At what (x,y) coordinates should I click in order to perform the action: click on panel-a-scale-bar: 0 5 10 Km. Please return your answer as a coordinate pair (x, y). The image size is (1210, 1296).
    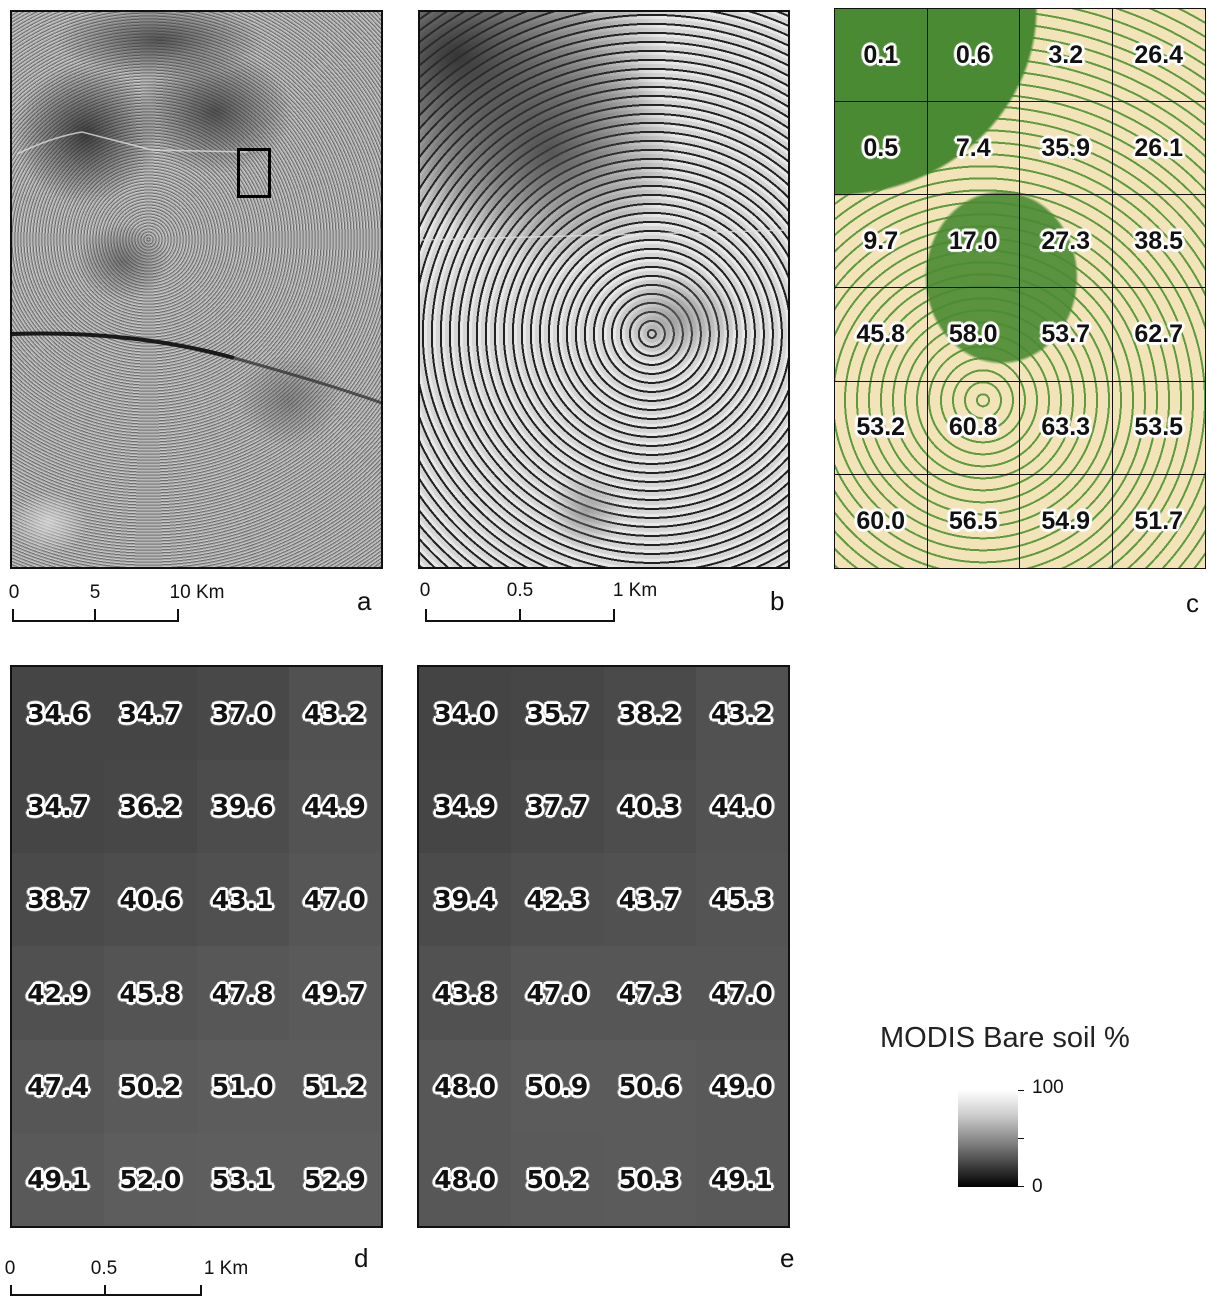
    Looking at the image, I should click on (116, 607).